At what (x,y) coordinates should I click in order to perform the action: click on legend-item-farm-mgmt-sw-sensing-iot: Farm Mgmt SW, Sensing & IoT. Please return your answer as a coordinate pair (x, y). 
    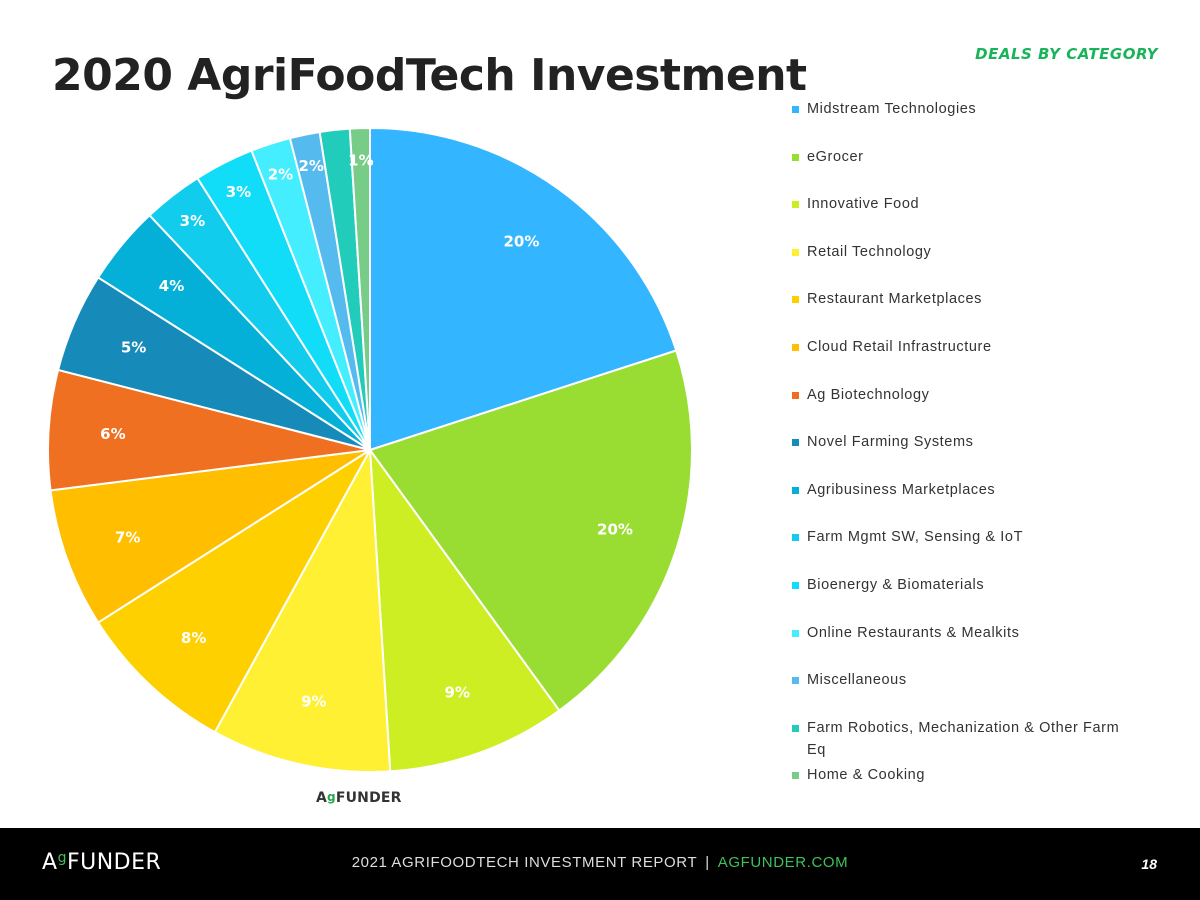
    Looking at the image, I should click on (957, 550).